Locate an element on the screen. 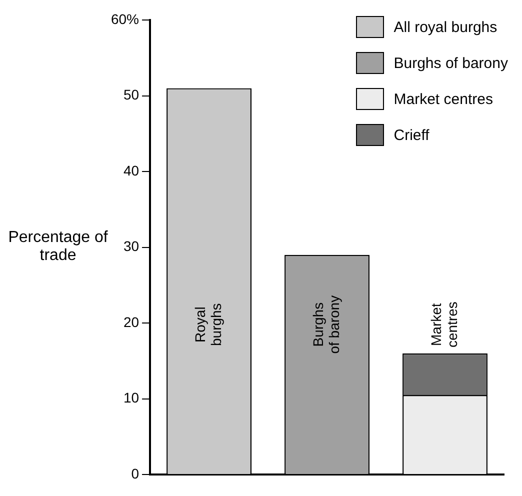  y-tick-label: 20 is located at coordinates (131, 322).